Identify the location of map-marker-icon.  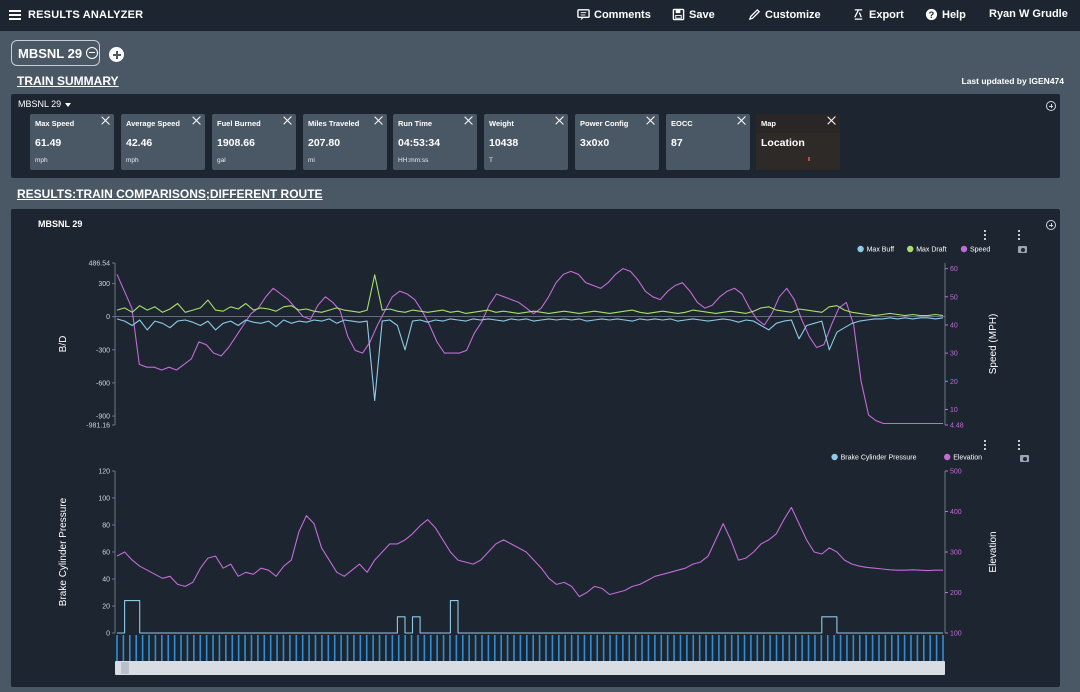
(809, 159).